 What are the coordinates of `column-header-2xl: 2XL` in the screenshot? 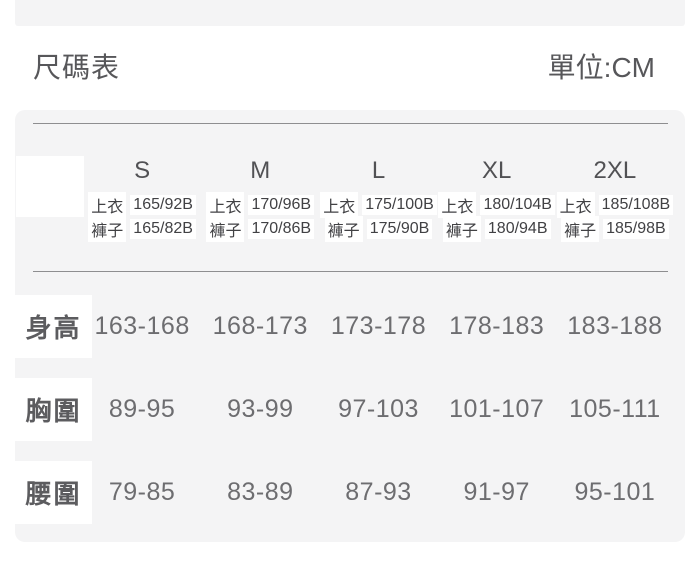 It's located at (615, 170).